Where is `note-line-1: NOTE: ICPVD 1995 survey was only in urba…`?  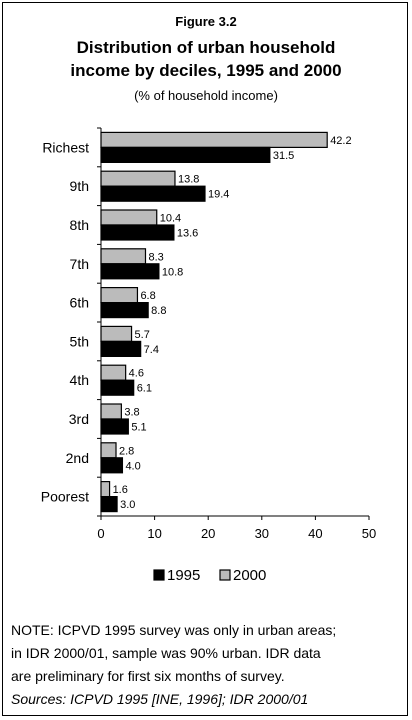
note-line-1: NOTE: ICPVD 1995 survey was only in urba… is located at coordinates (174, 630).